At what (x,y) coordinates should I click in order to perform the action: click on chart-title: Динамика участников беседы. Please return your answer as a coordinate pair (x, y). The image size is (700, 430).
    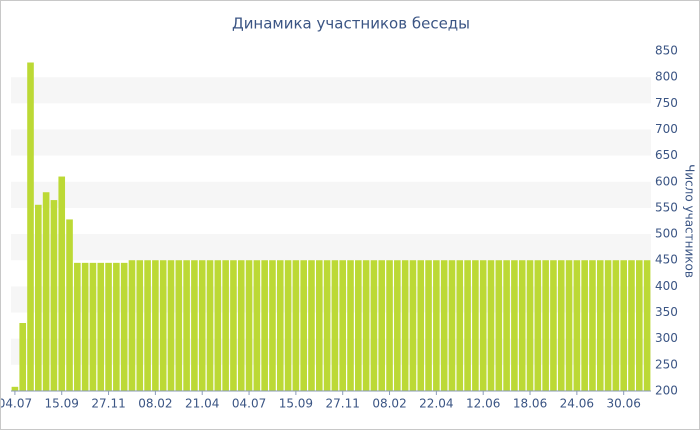
    Looking at the image, I should click on (351, 24).